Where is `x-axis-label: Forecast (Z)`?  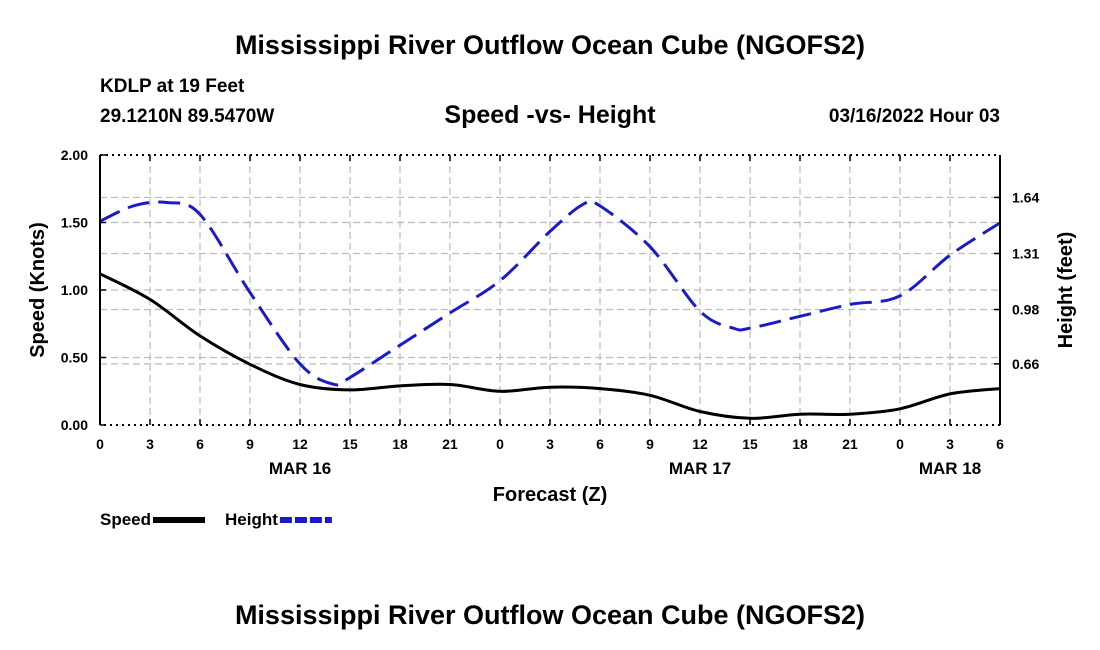 x-axis-label: Forecast (Z) is located at coordinates (550, 495).